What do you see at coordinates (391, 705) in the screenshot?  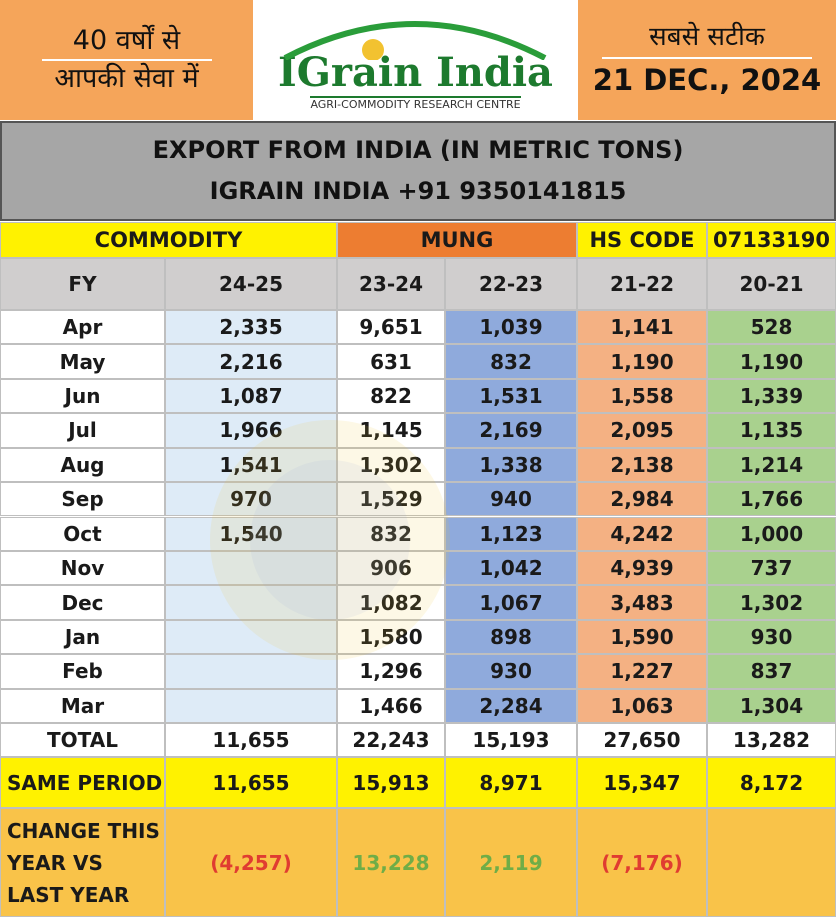 I see `table-cell: 1,466` at bounding box center [391, 705].